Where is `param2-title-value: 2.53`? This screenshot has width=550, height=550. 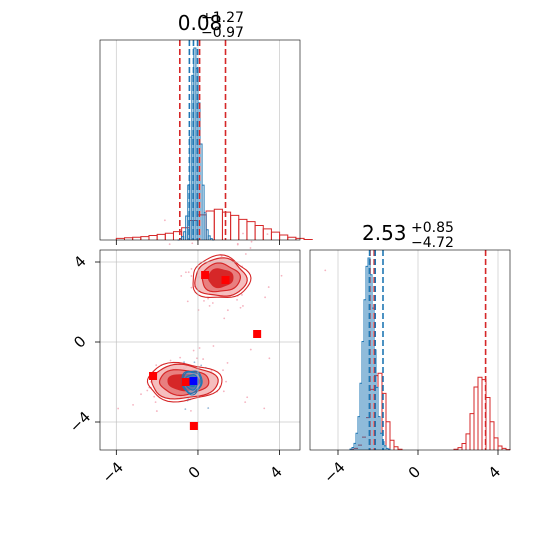 param2-title-value: 2.53 is located at coordinates (384, 233).